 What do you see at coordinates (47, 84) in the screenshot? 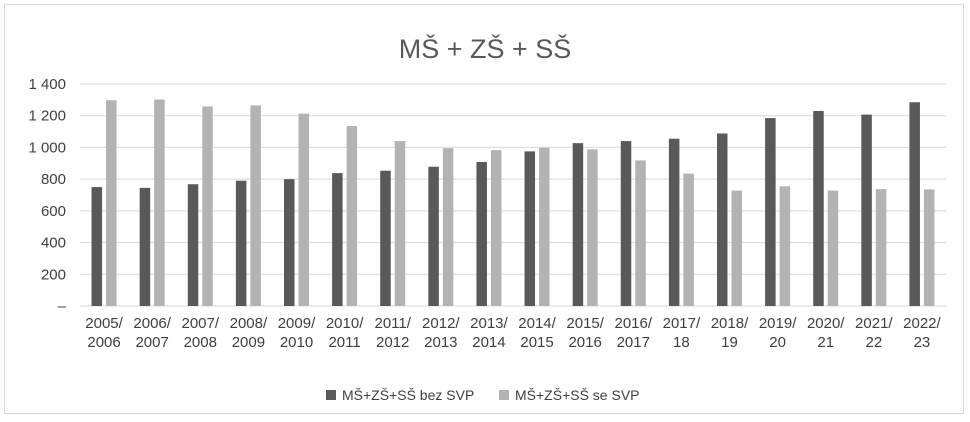
I see `y-tick-label: 1 400` at bounding box center [47, 84].